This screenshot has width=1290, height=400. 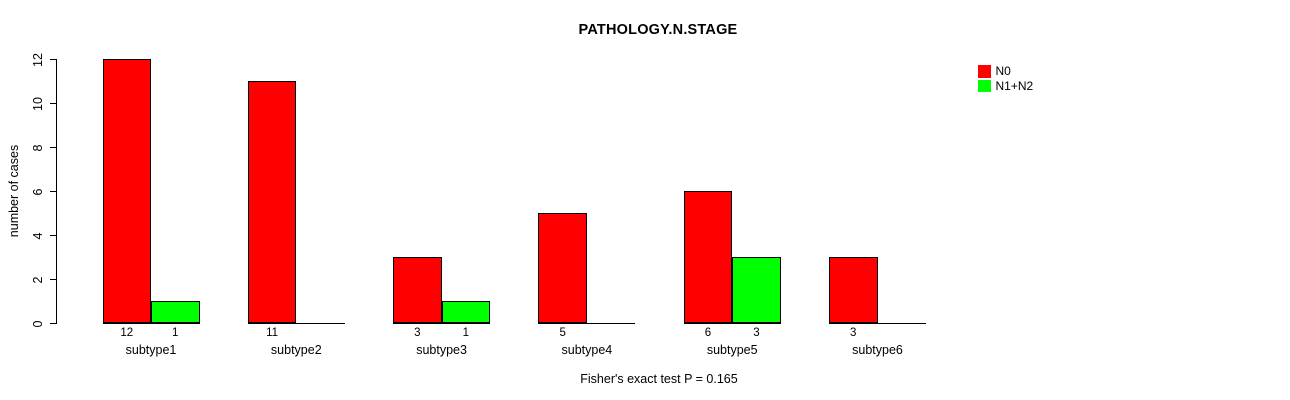 What do you see at coordinates (441, 350) in the screenshot?
I see `category-label-subtype3: subtype3` at bounding box center [441, 350].